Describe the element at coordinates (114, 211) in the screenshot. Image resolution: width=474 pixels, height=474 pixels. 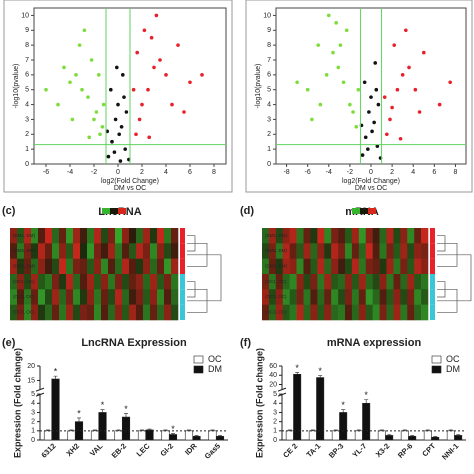
I see `color-key` at that location.